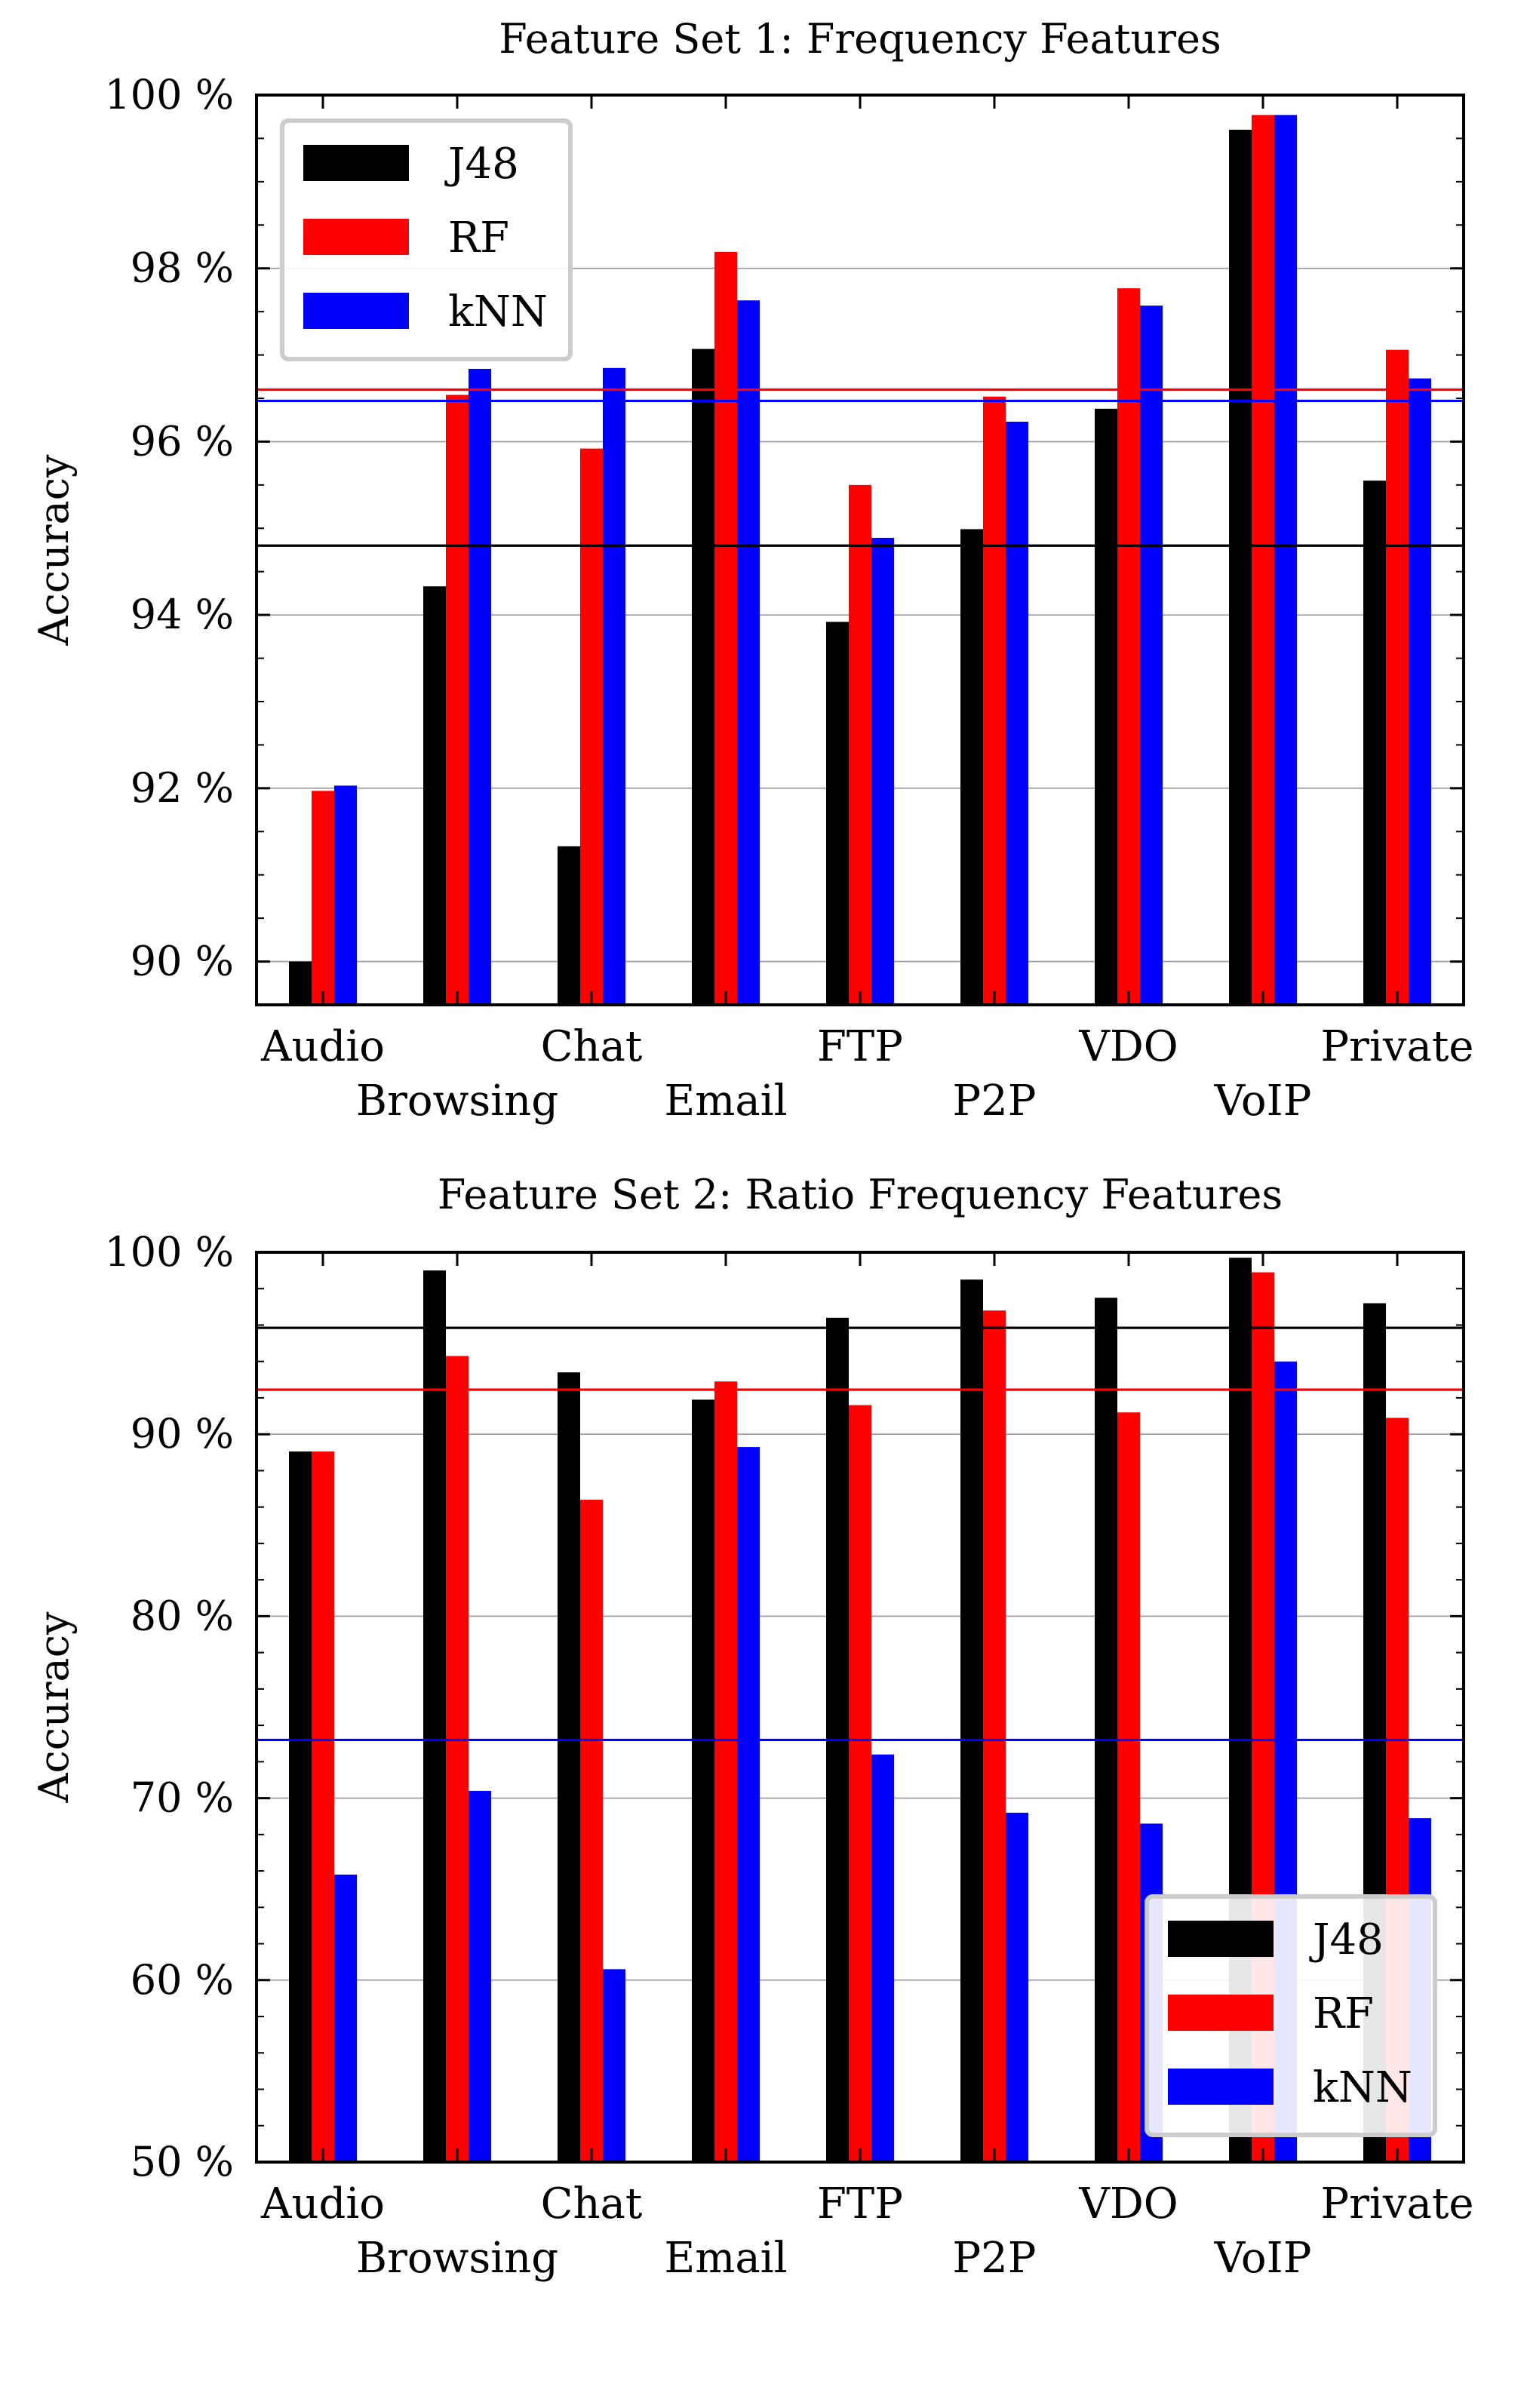 The width and height of the screenshot is (1524, 2408). Describe the element at coordinates (1240, 567) in the screenshot. I see `bar-j48-voip` at that location.